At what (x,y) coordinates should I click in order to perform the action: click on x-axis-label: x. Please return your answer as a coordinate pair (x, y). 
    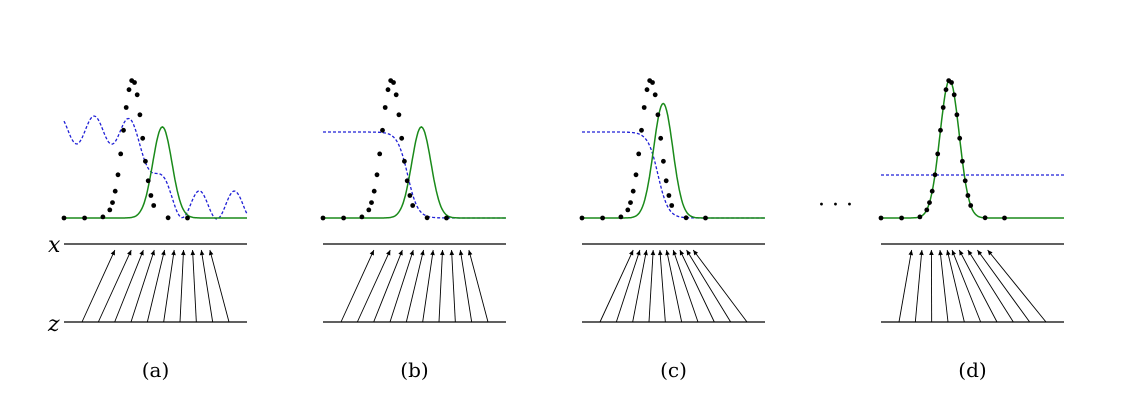
    Looking at the image, I should click on (54, 245).